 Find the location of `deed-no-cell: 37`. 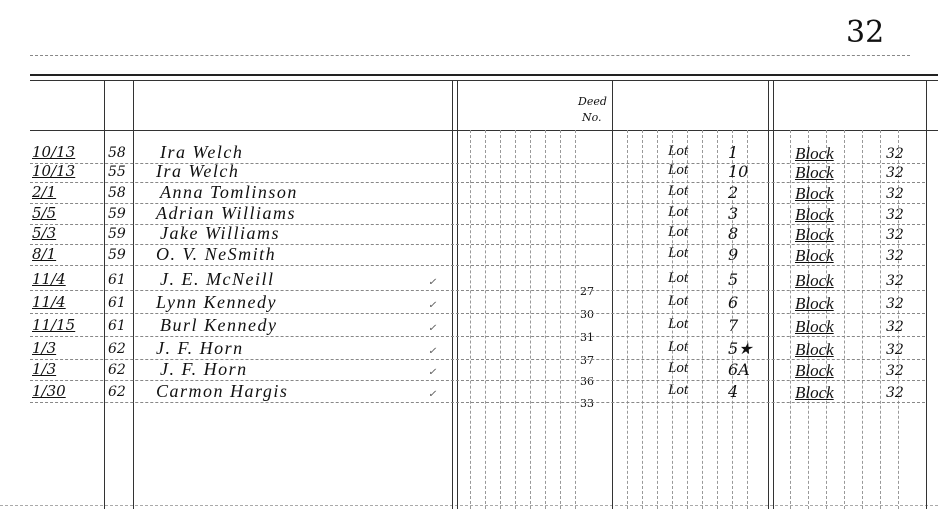

deed-no-cell: 37 is located at coordinates (587, 360).